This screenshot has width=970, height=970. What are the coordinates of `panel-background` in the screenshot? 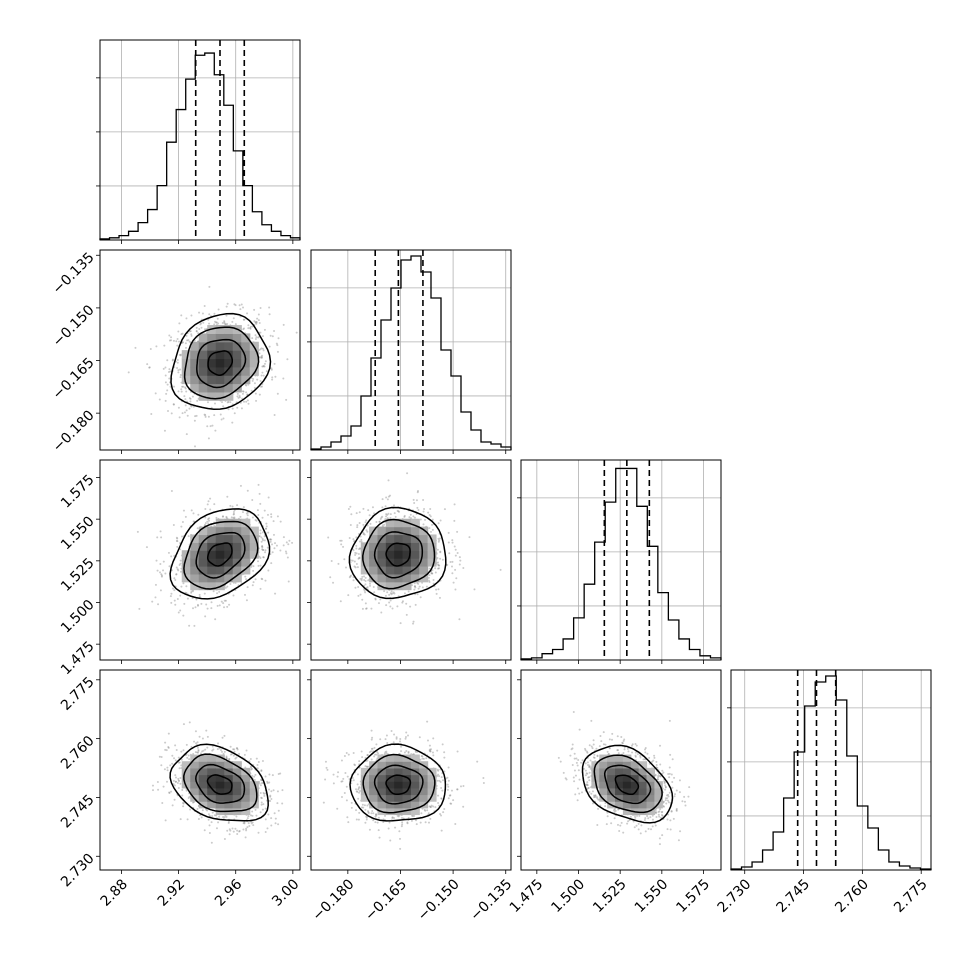 It's located at (411, 350).